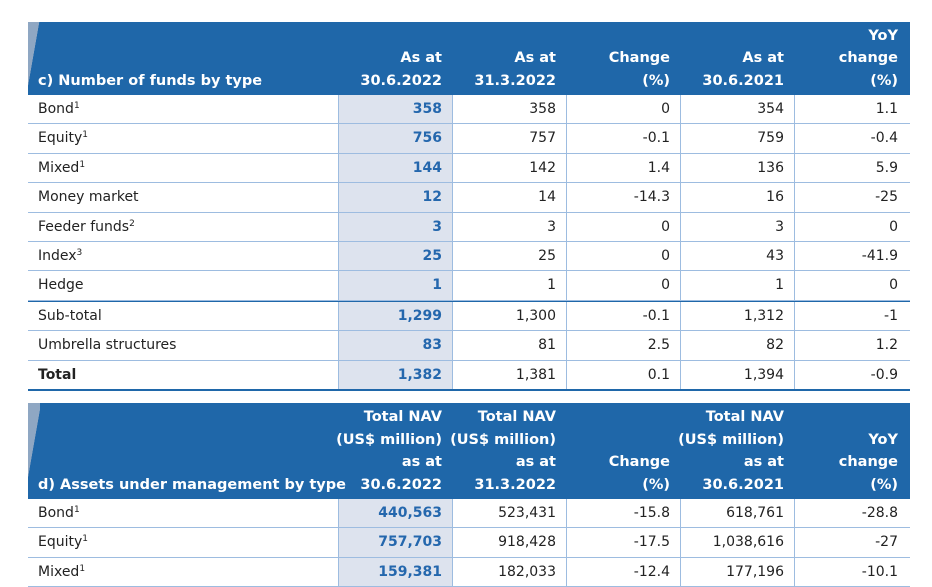 Image resolution: width=932 pixels, height=587 pixels. What do you see at coordinates (770, 138) in the screenshot?
I see `value-cell: 759` at bounding box center [770, 138].